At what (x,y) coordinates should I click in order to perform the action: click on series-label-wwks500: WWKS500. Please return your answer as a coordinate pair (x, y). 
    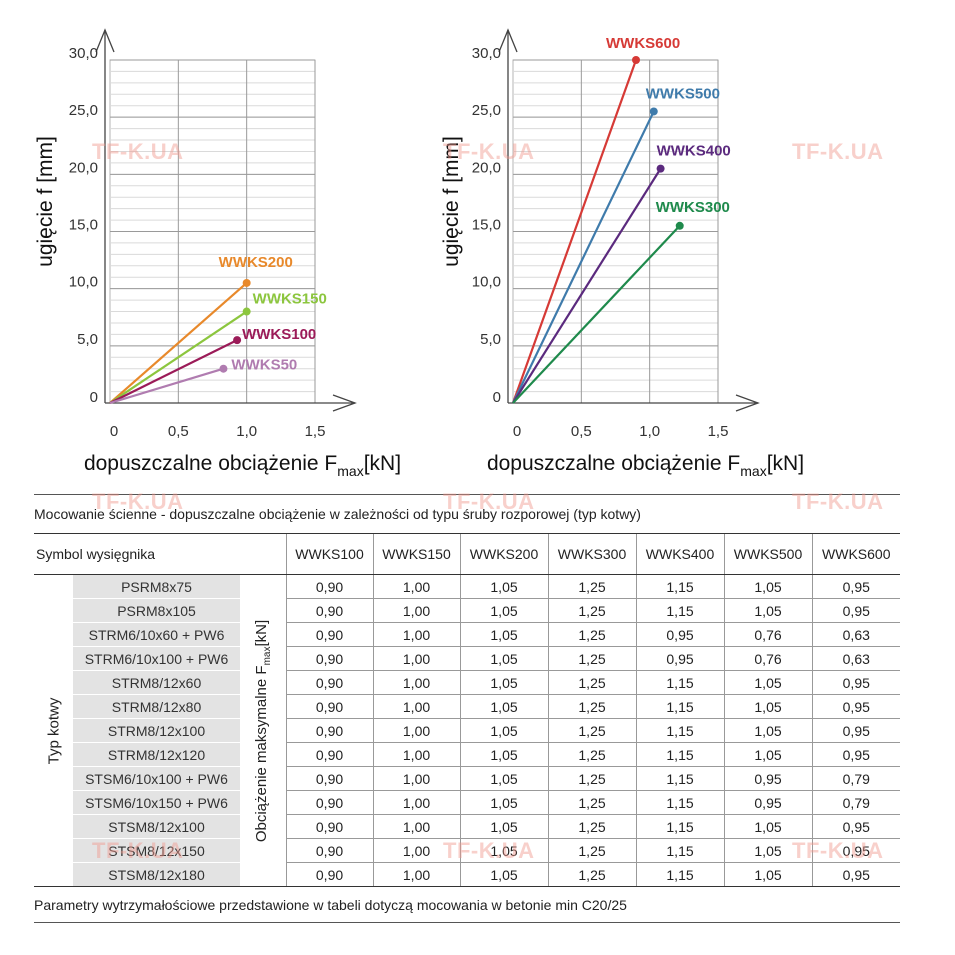
    Looking at the image, I should click on (683, 93).